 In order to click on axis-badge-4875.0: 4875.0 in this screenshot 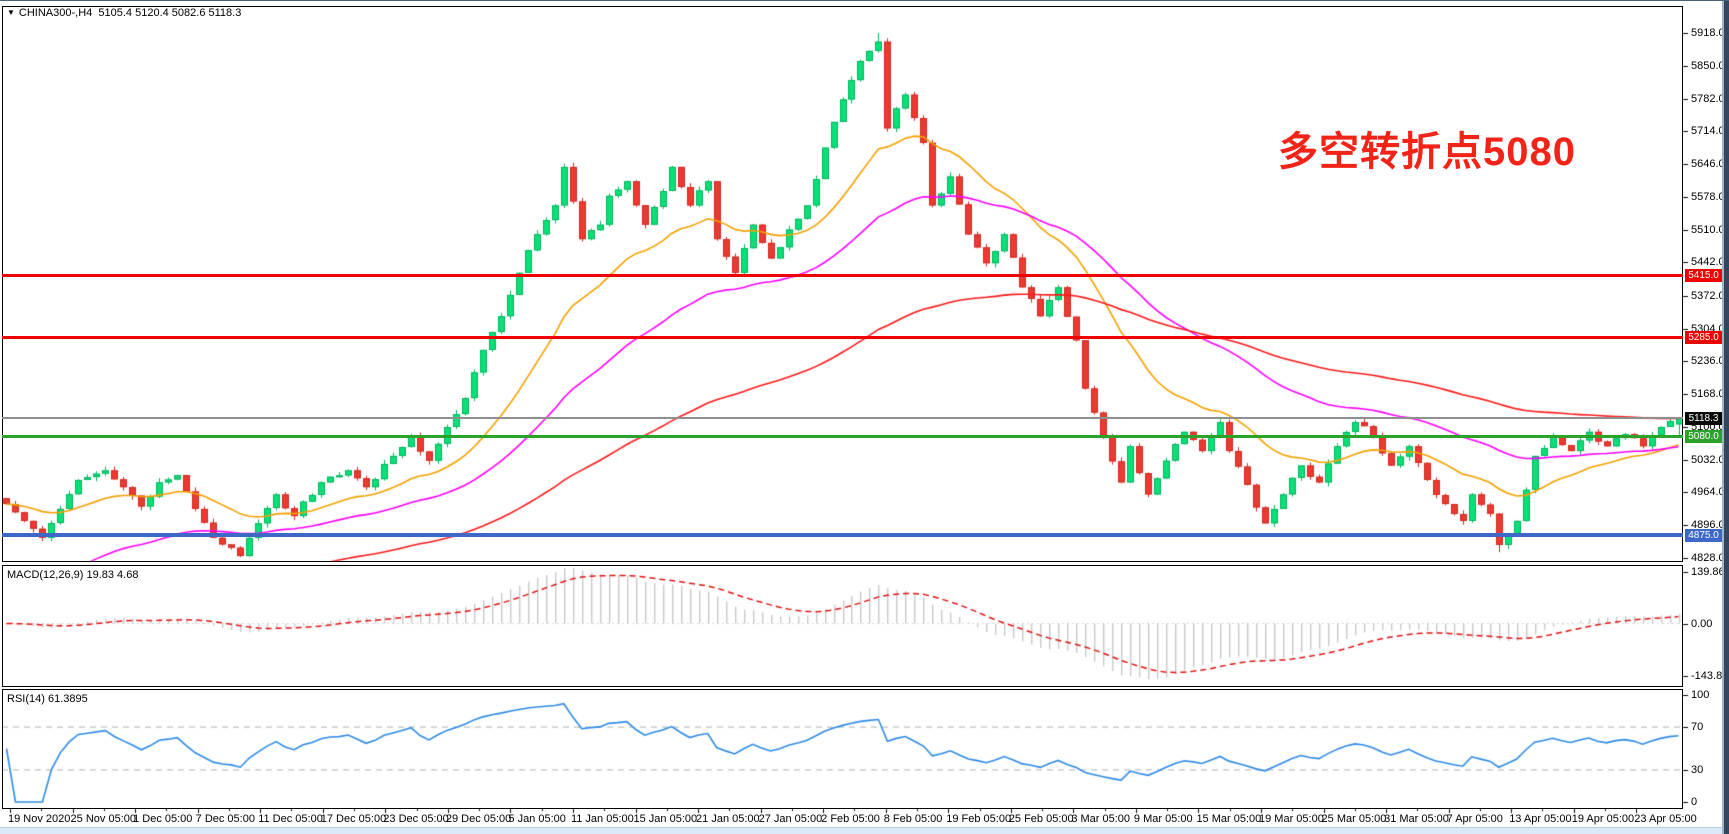, I will do `click(1703, 535)`.